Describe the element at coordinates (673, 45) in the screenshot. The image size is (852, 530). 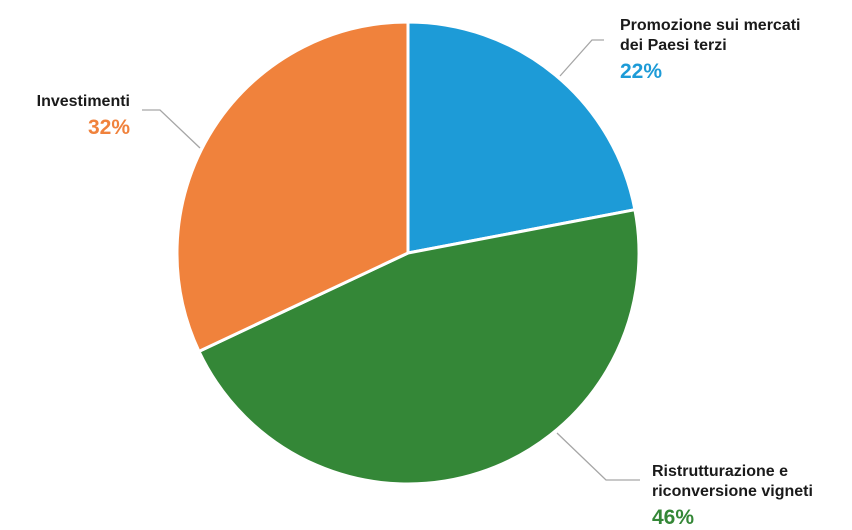
I see `slice-label-promozione-line-2: dei Paesi terzi` at that location.